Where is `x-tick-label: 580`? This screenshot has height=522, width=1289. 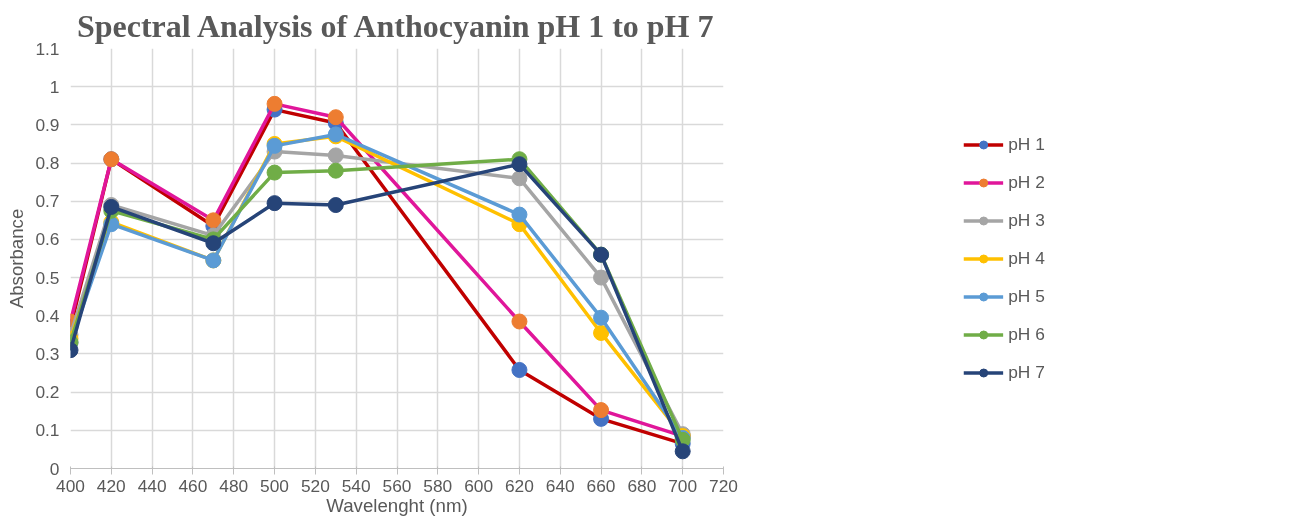 x-tick-label: 580 is located at coordinates (438, 485).